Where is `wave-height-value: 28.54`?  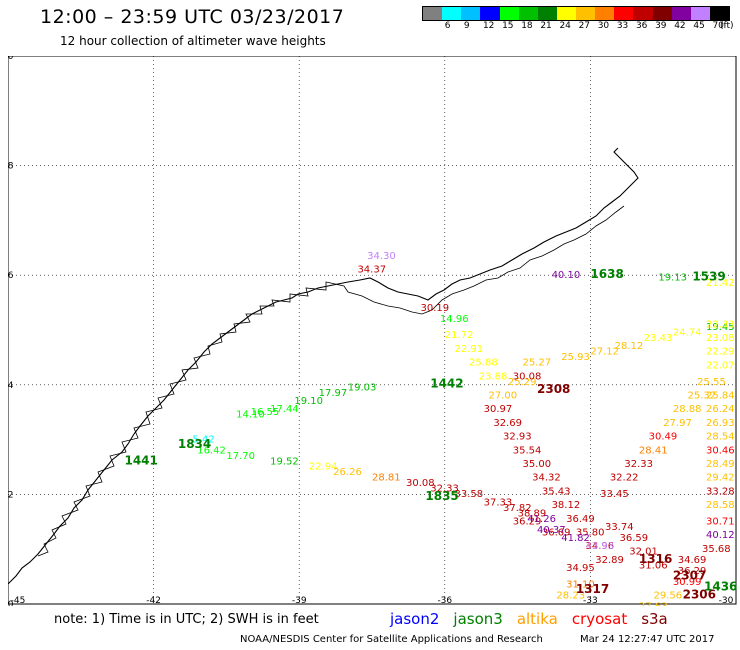 wave-height-value: 28.54 is located at coordinates (720, 437).